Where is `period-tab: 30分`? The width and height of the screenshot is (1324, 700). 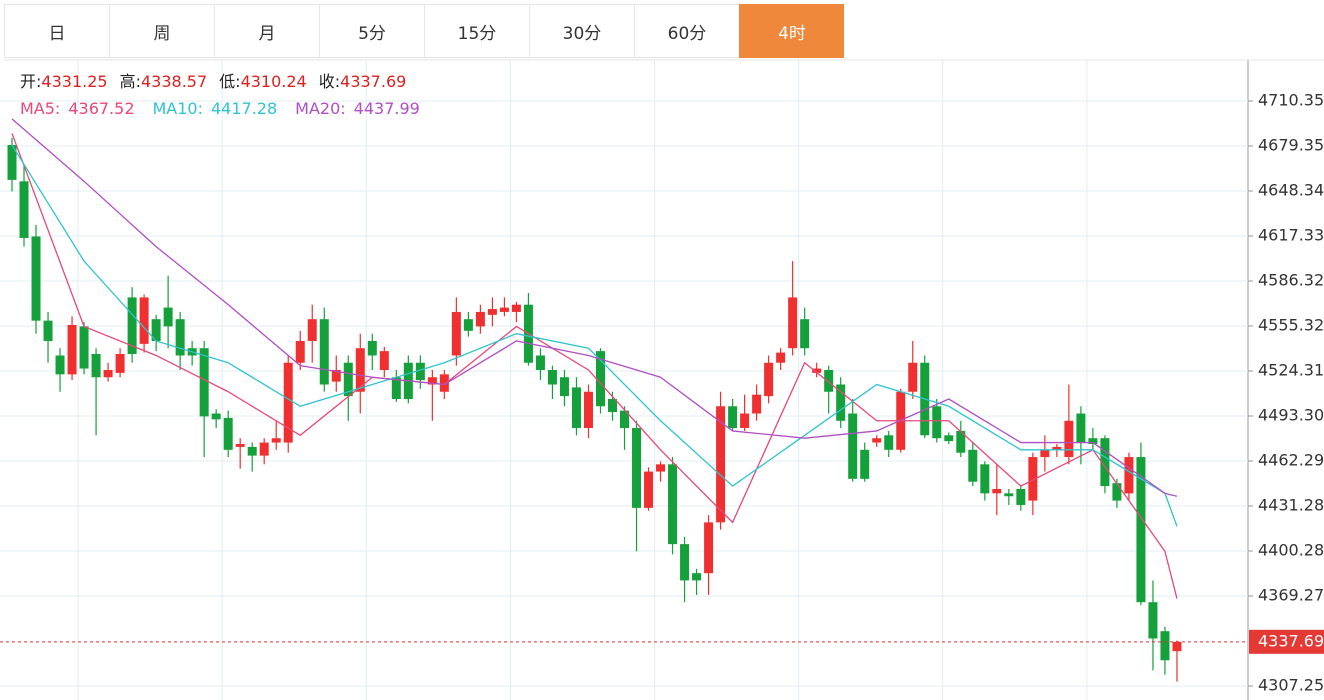
period-tab: 30分 is located at coordinates (581, 31).